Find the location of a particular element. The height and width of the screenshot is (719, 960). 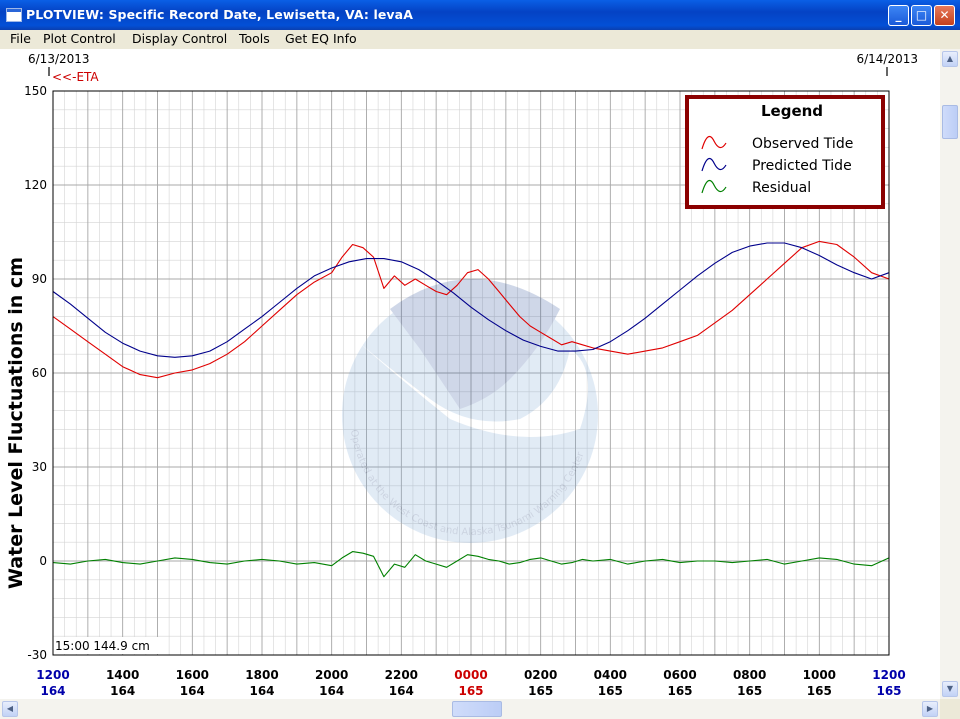

watermark-bird-wing is located at coordinates (471, 388).